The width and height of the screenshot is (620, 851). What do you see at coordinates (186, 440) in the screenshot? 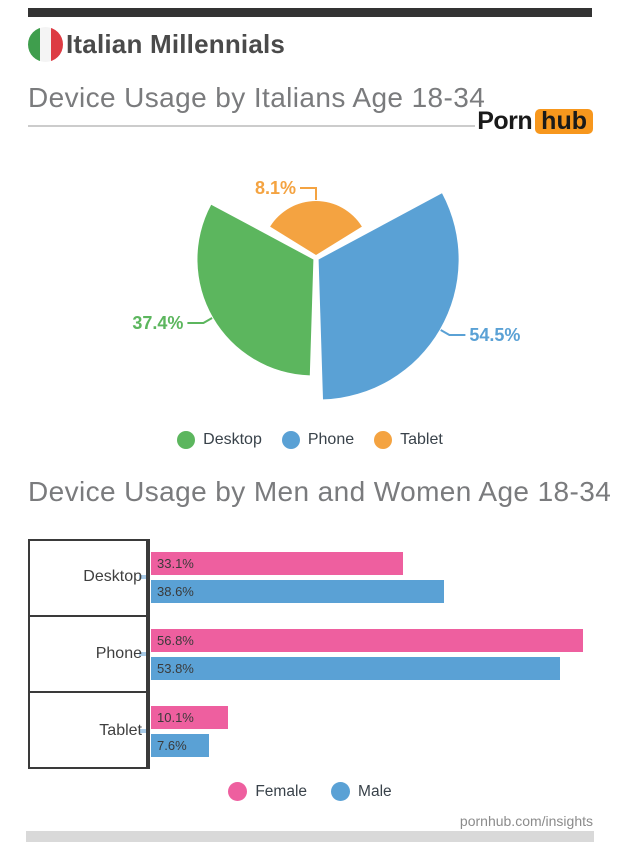
I see `desktop-legend-dot` at bounding box center [186, 440].